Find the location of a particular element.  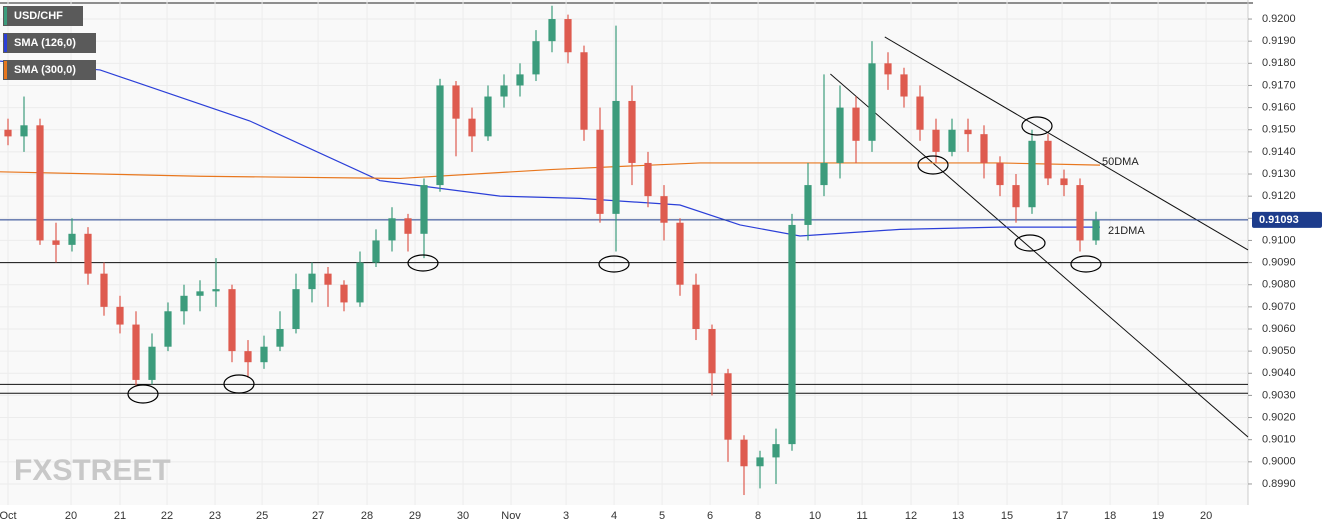

x-tick-label: 28 is located at coordinates (367, 516).